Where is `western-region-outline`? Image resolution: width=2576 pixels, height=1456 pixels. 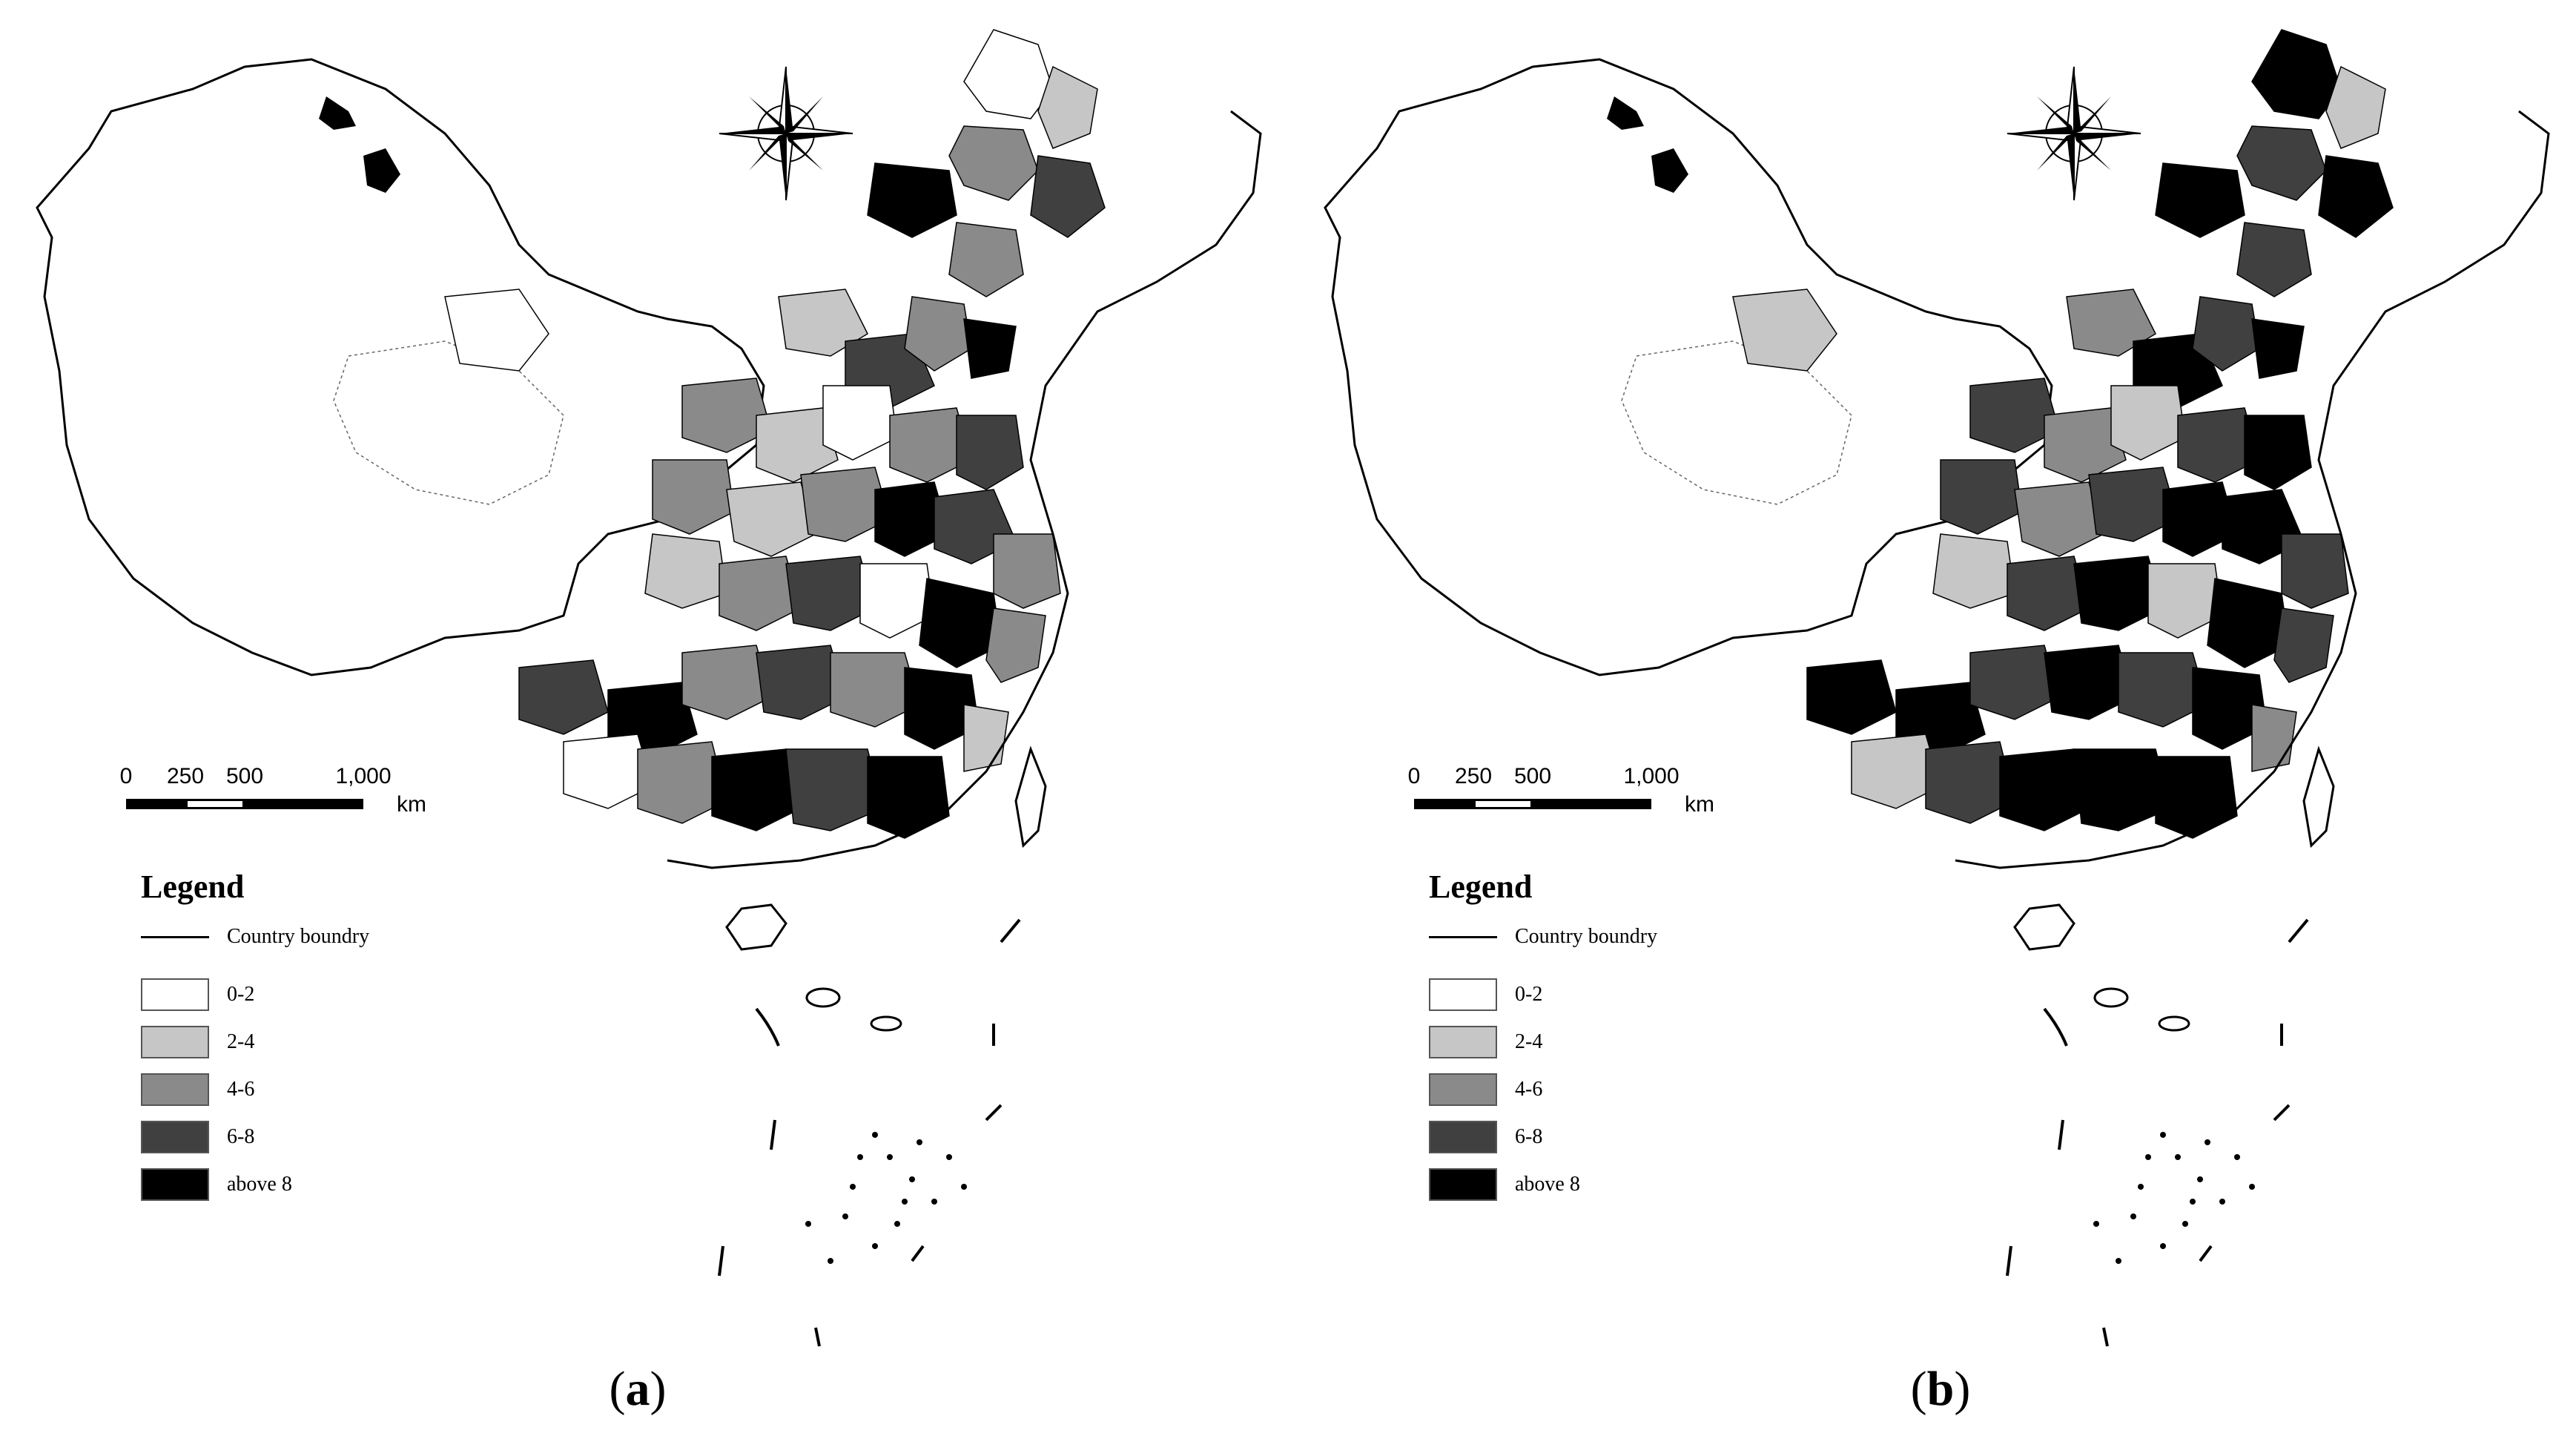
western-region-outline is located at coordinates (1688, 367).